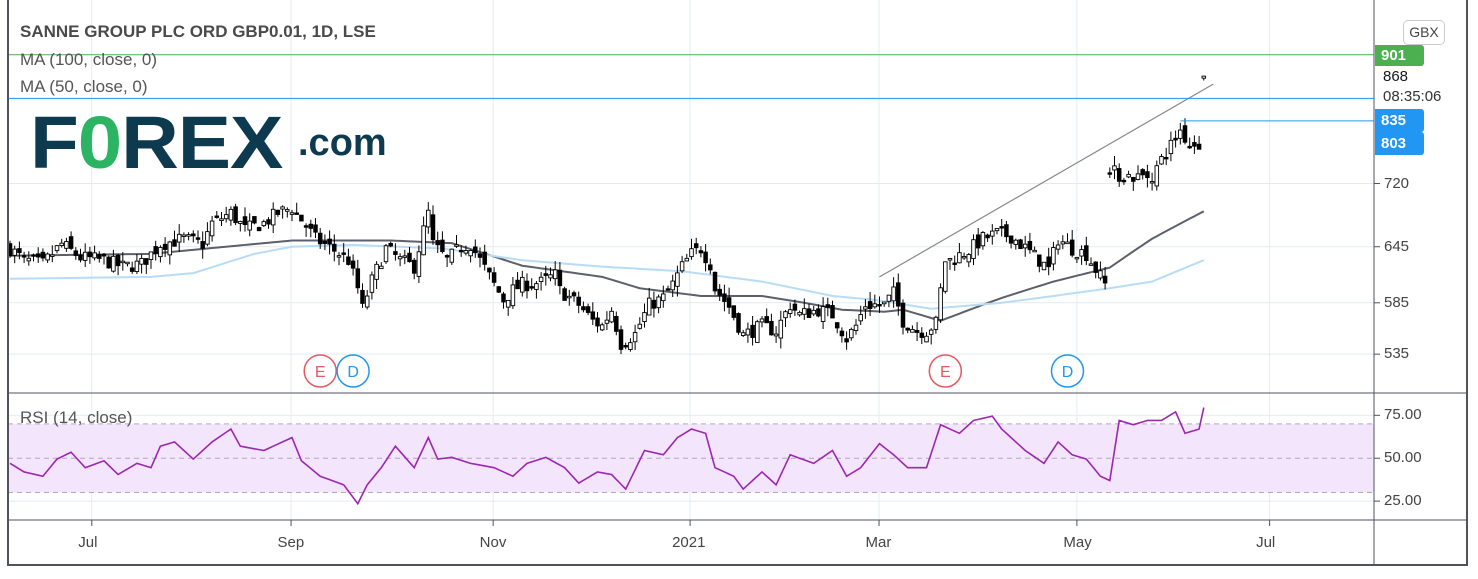 This screenshot has height=579, width=1478. I want to click on symbol-title: SANNE GROUP PLC ORD GBP0.01, 1D, LSE, so click(198, 31).